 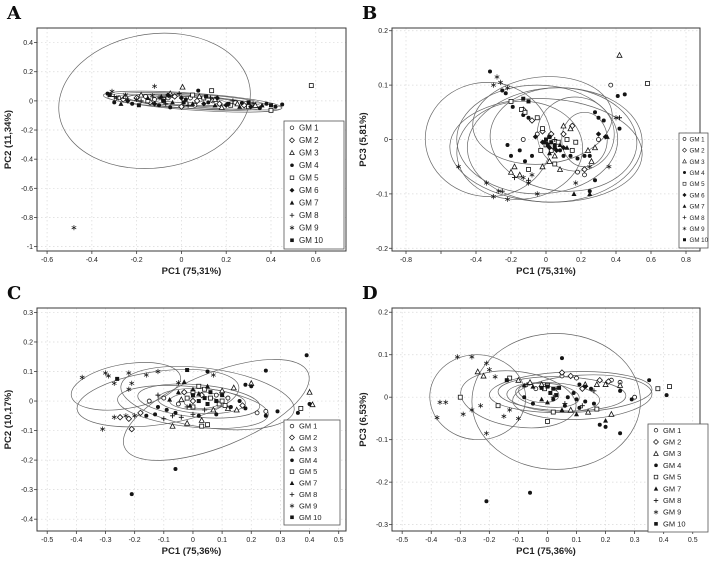 I want to click on legend-item: GM 8, so click(x=303, y=494).